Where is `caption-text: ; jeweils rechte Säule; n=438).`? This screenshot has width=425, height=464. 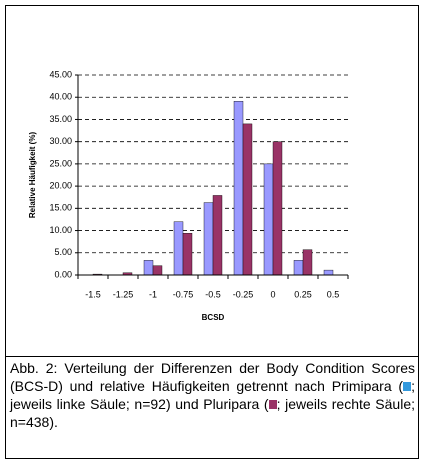
caption-text: ; jeweils rechte Säule; n=438). is located at coordinates (212, 413).